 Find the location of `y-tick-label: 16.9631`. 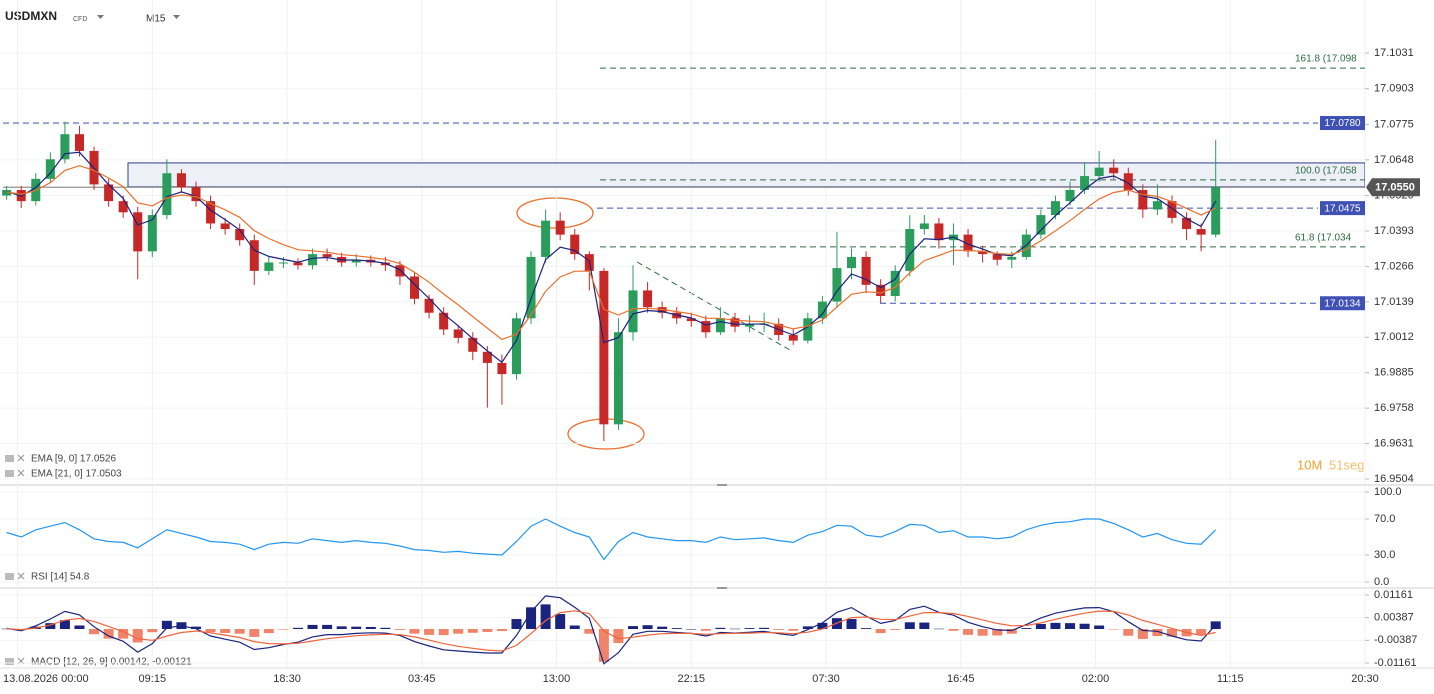

y-tick-label: 16.9631 is located at coordinates (1394, 443).